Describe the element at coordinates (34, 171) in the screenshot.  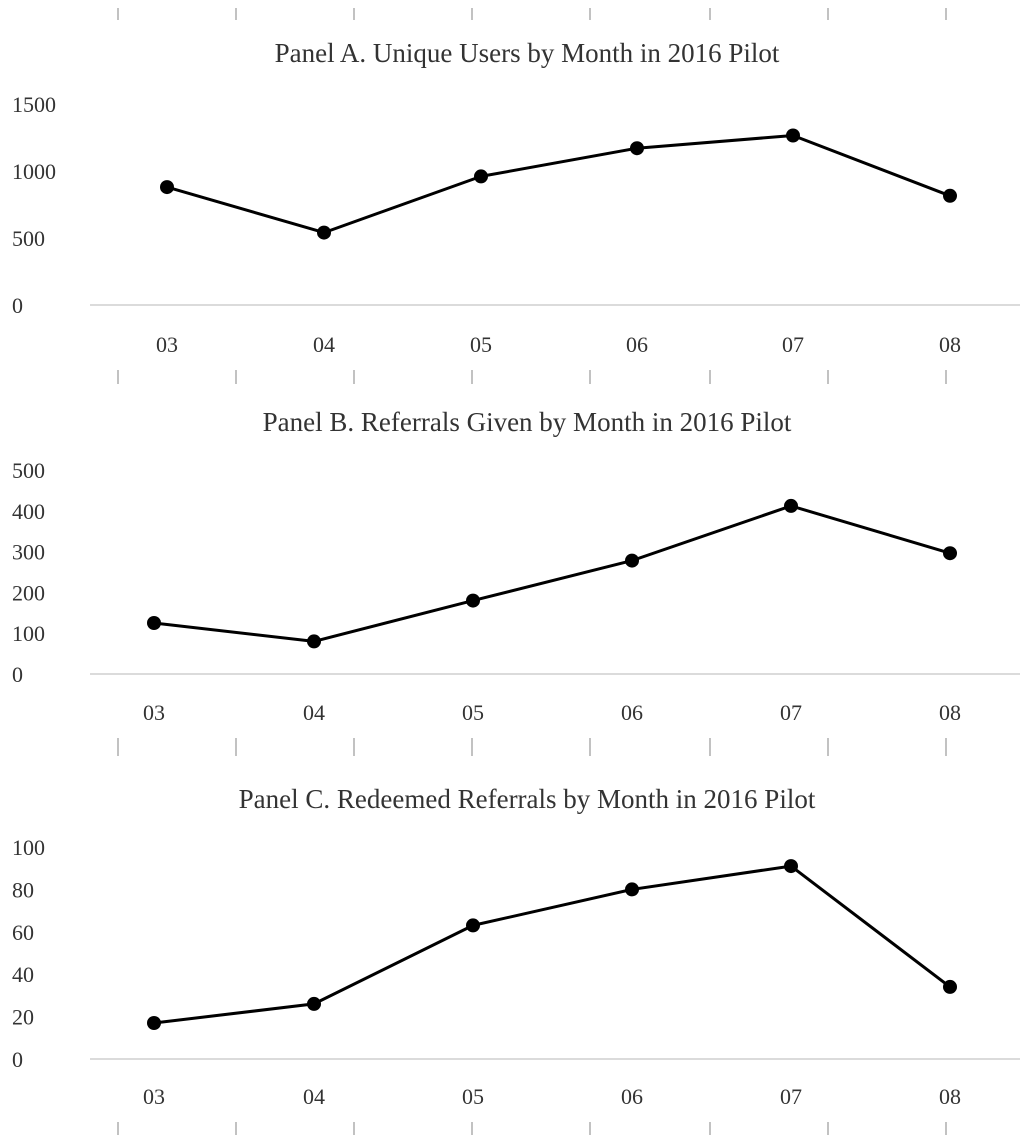
I see `y-tick-label: 1000` at that location.